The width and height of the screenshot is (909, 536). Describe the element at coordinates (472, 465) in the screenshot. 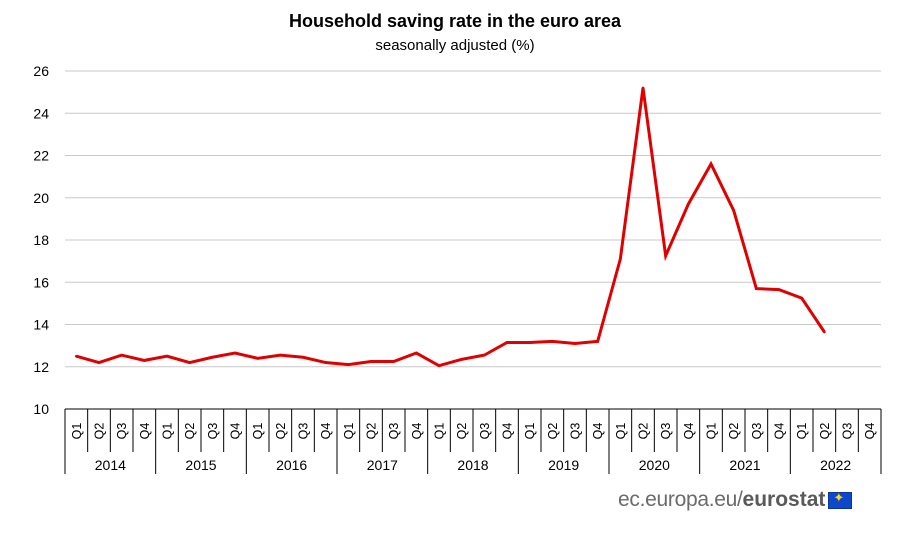

I see `year-label: 2018` at that location.